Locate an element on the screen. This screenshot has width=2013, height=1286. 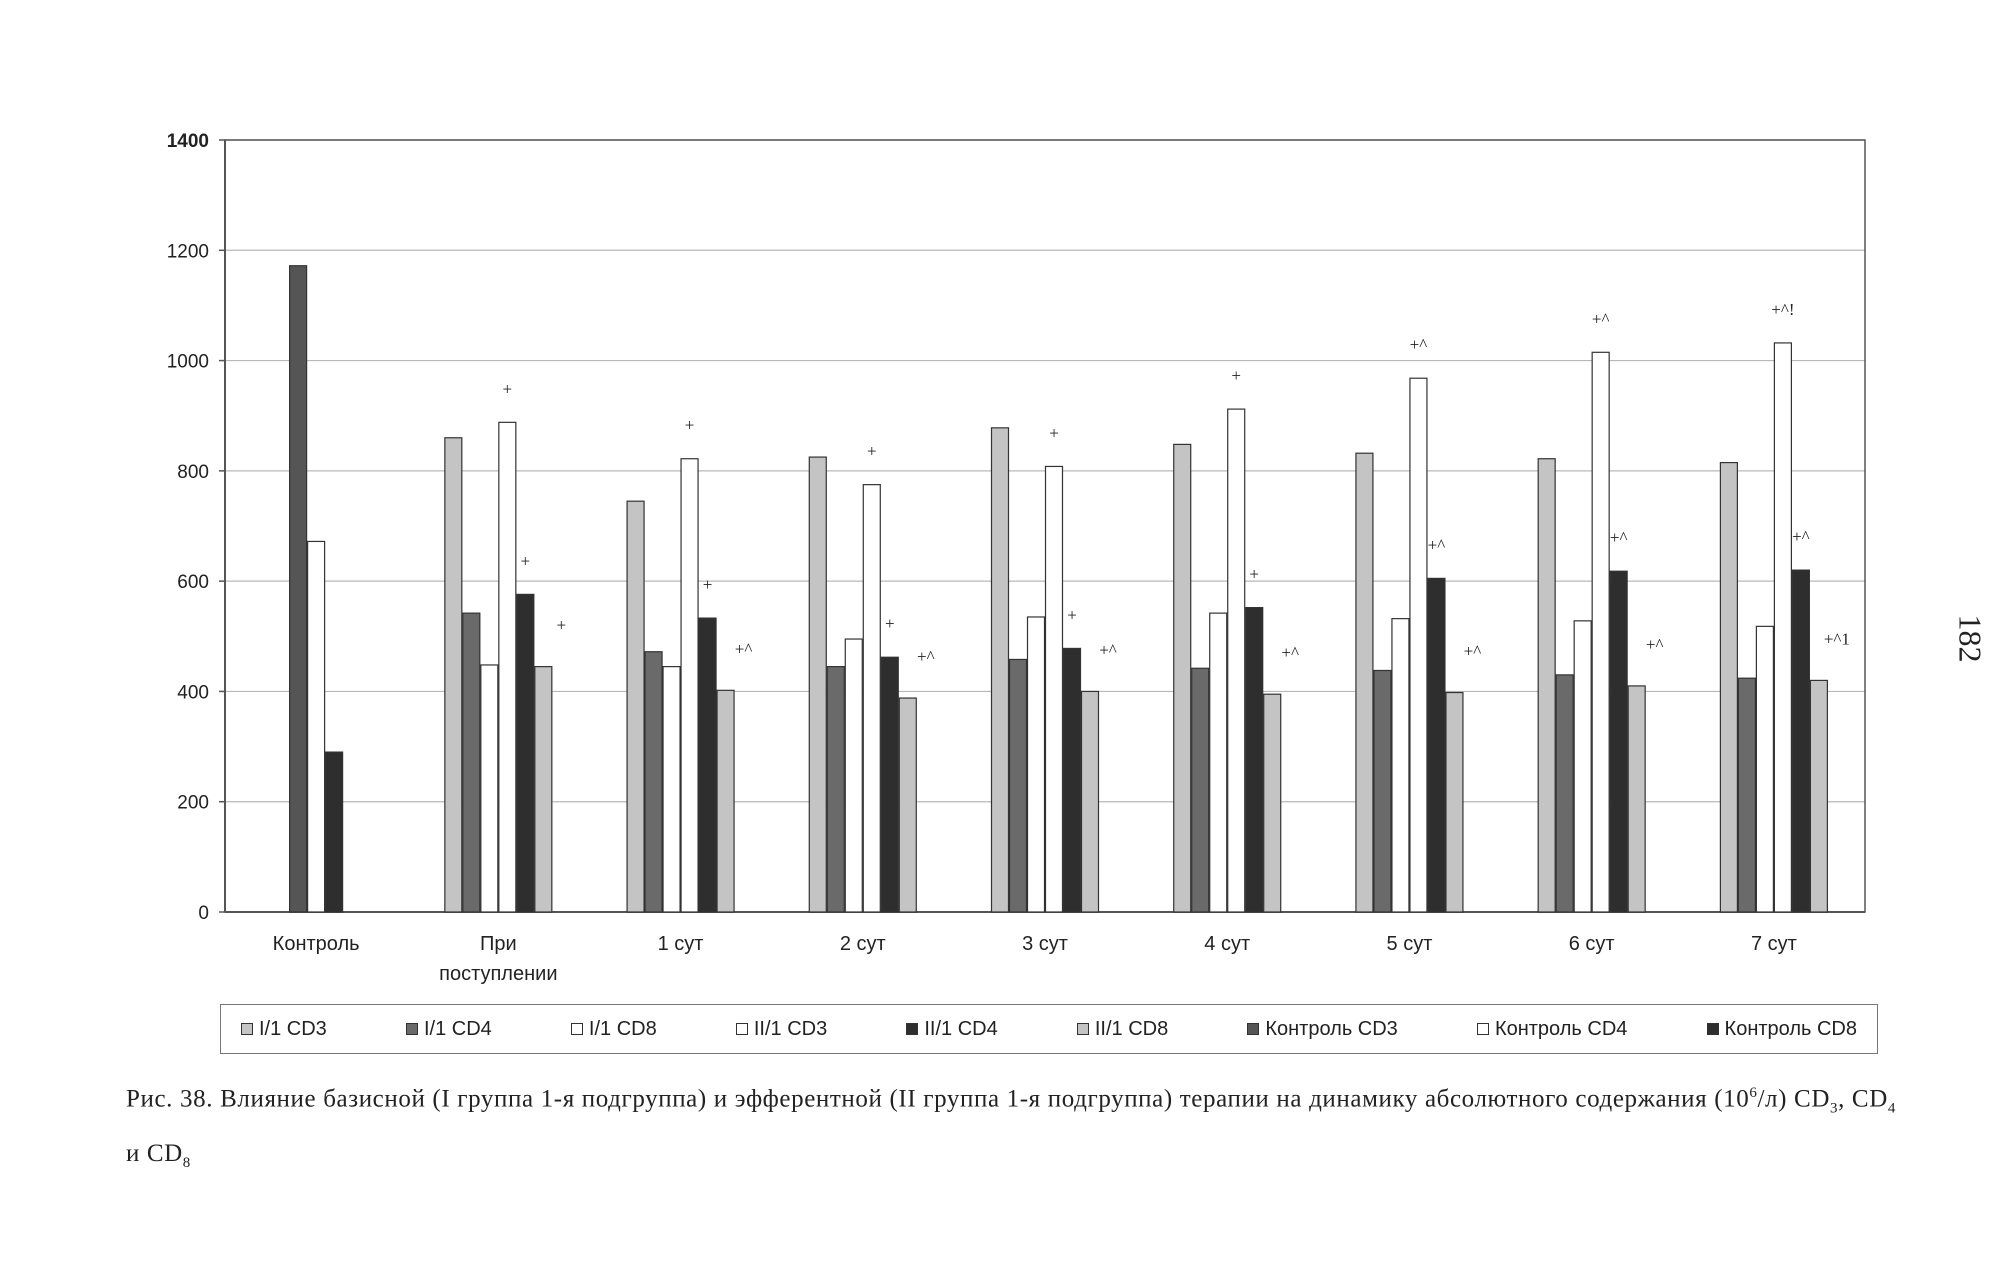
legend-item-7: Контроль CD4 is located at coordinates (1552, 1029).